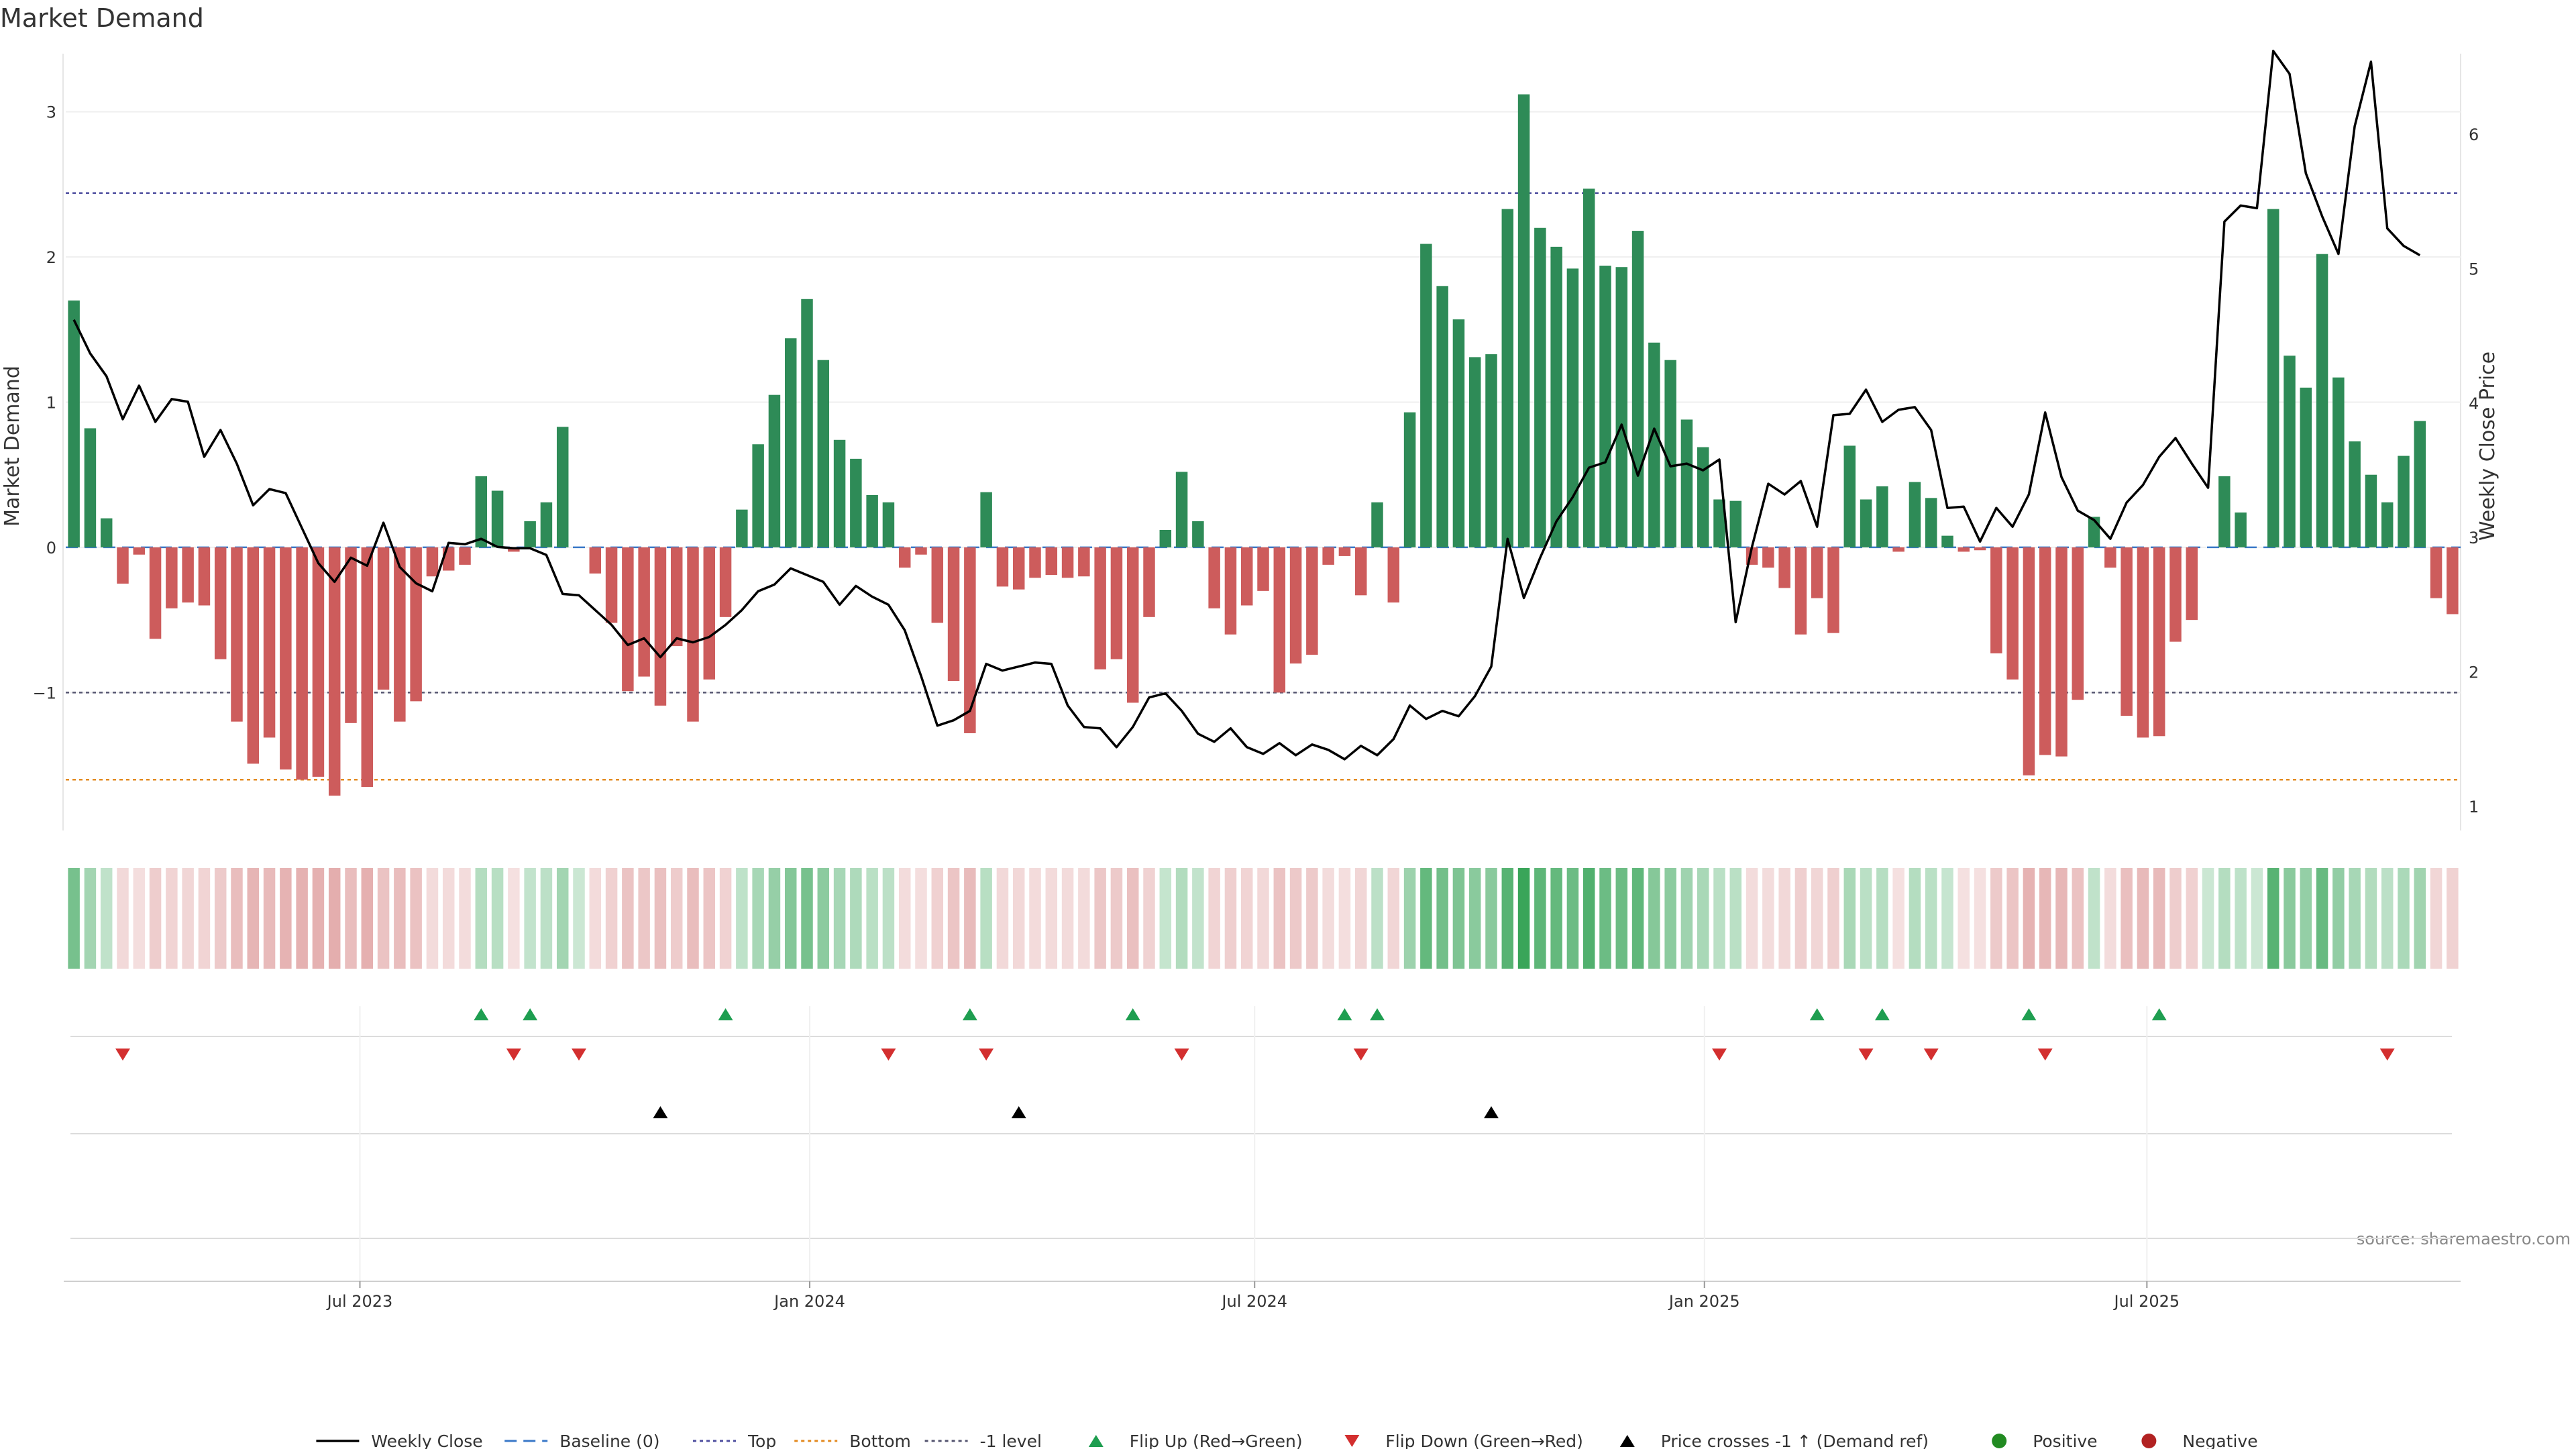 This screenshot has height=1449, width=2576. Describe the element at coordinates (809, 1301) in the screenshot. I see `x-tick-label: Jan 2024` at that location.